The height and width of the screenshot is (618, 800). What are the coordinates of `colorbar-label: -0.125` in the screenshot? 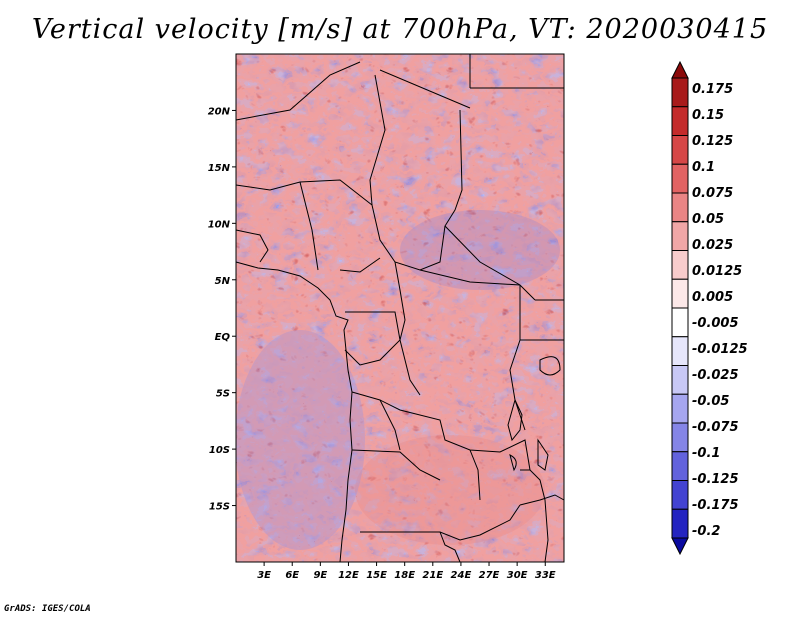 It's located at (715, 479).